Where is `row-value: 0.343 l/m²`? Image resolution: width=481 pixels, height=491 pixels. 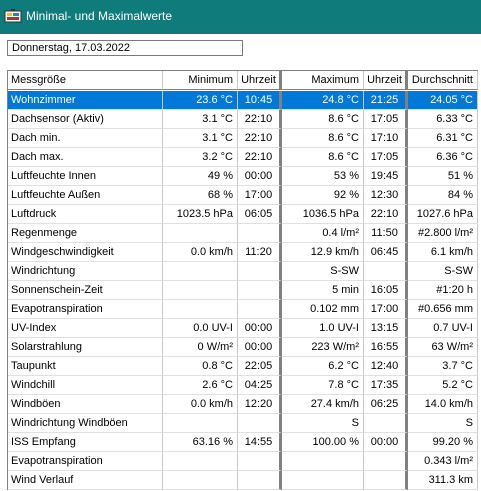 row-value: 0.343 l/m² is located at coordinates (443, 461).